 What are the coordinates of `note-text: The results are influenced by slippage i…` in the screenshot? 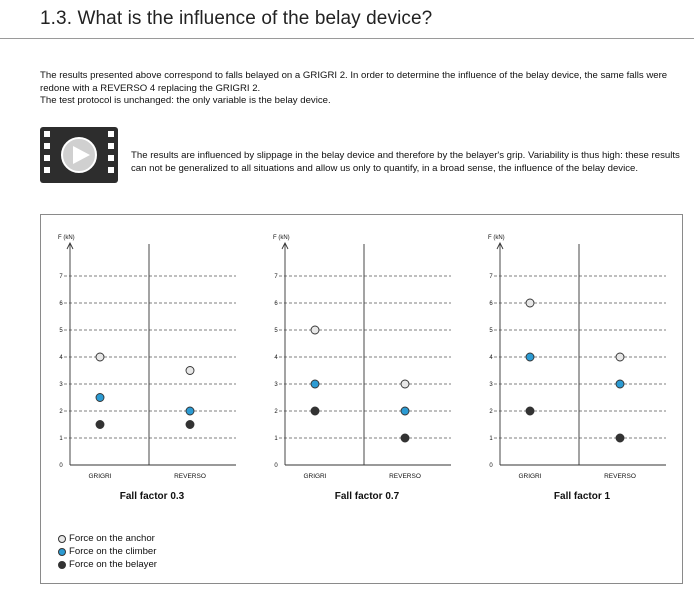 It's located at (405, 162).